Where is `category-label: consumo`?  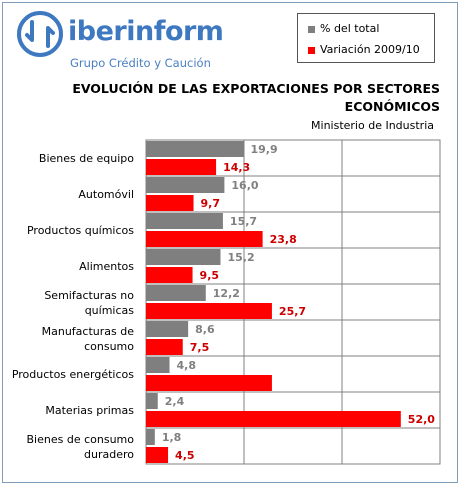 category-label: consumo is located at coordinates (109, 346).